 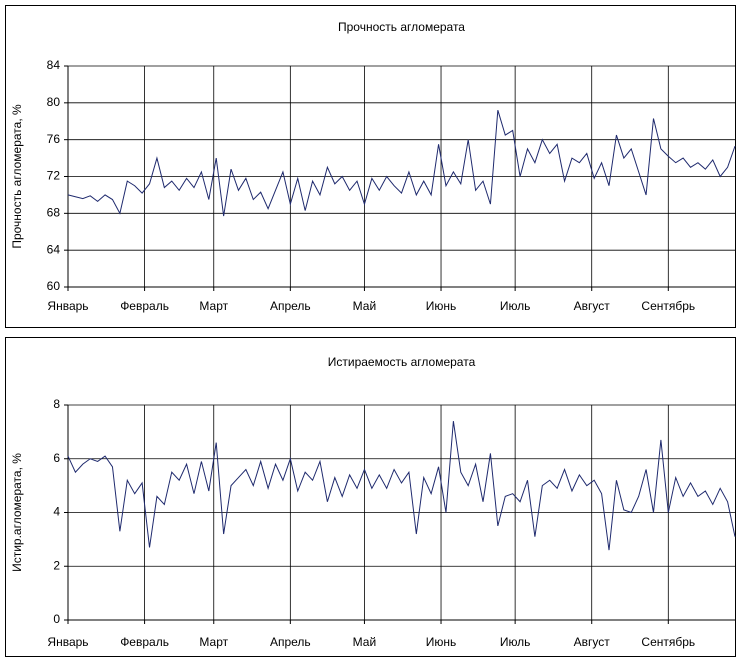 What do you see at coordinates (56, 619) in the screenshot?
I see `y-tick-label: 0` at bounding box center [56, 619].